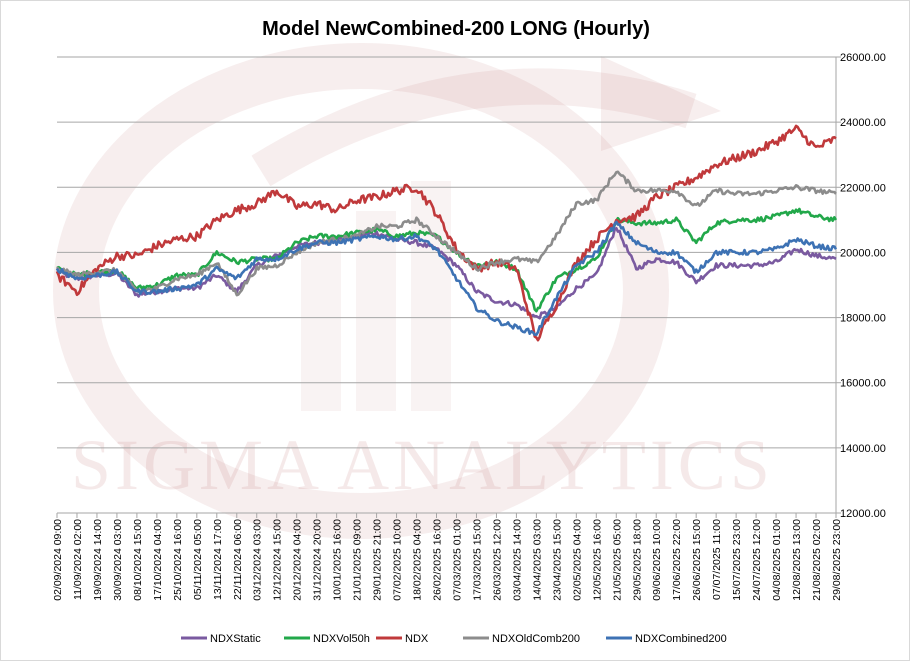  I want to click on x-tick-label: 02/05/2025 04:00, so click(577, 560).